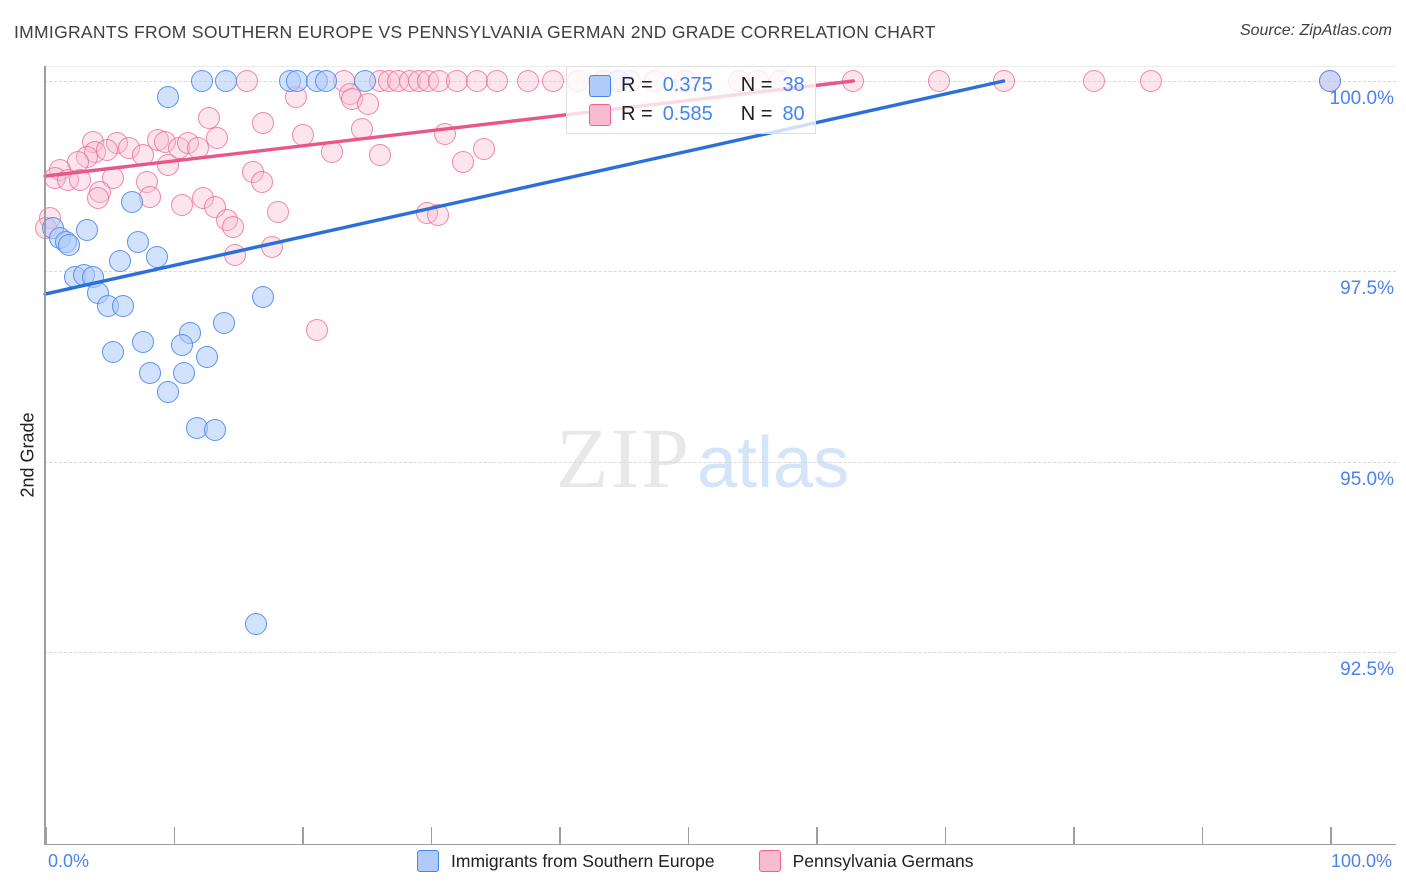  Describe the element at coordinates (793, 114) in the screenshot. I see `n-value-pink: 80` at that location.